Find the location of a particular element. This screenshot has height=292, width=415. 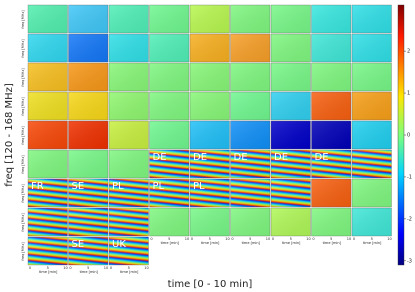

panel-label: UK is located at coordinates (119, 244).